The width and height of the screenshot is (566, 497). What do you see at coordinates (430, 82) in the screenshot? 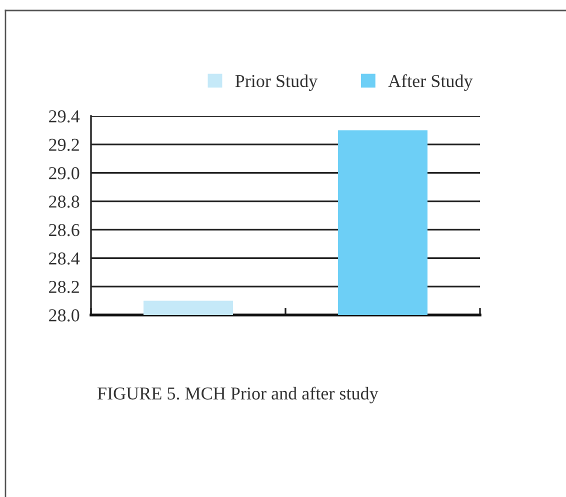
I see `legend-label: After Study` at bounding box center [430, 82].